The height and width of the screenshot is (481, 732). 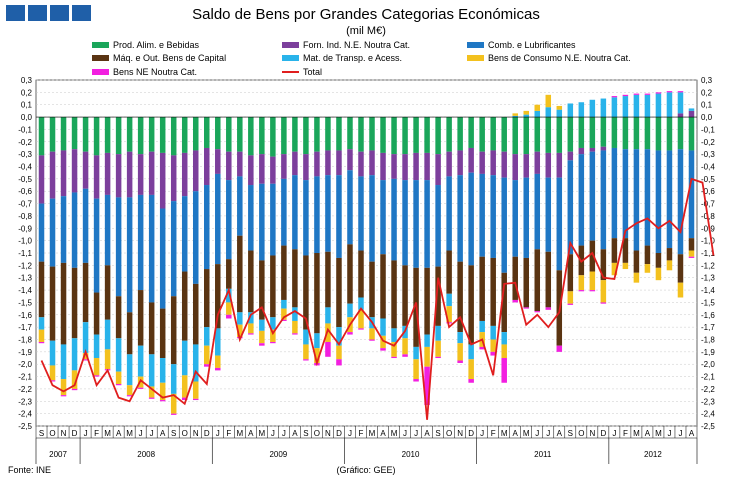 I want to click on x-month-label: O, so click(x=52, y=433).